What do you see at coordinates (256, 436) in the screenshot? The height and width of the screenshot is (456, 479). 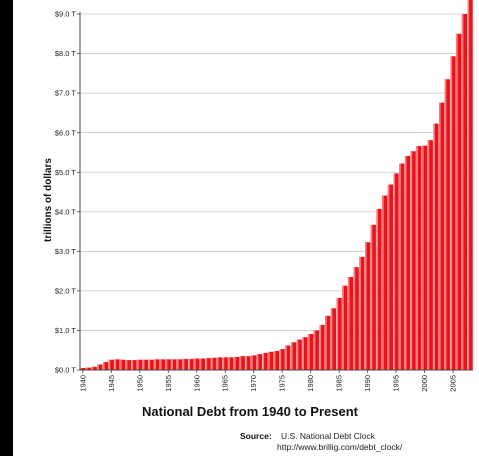 I see `source-label: Source:` at bounding box center [256, 436].